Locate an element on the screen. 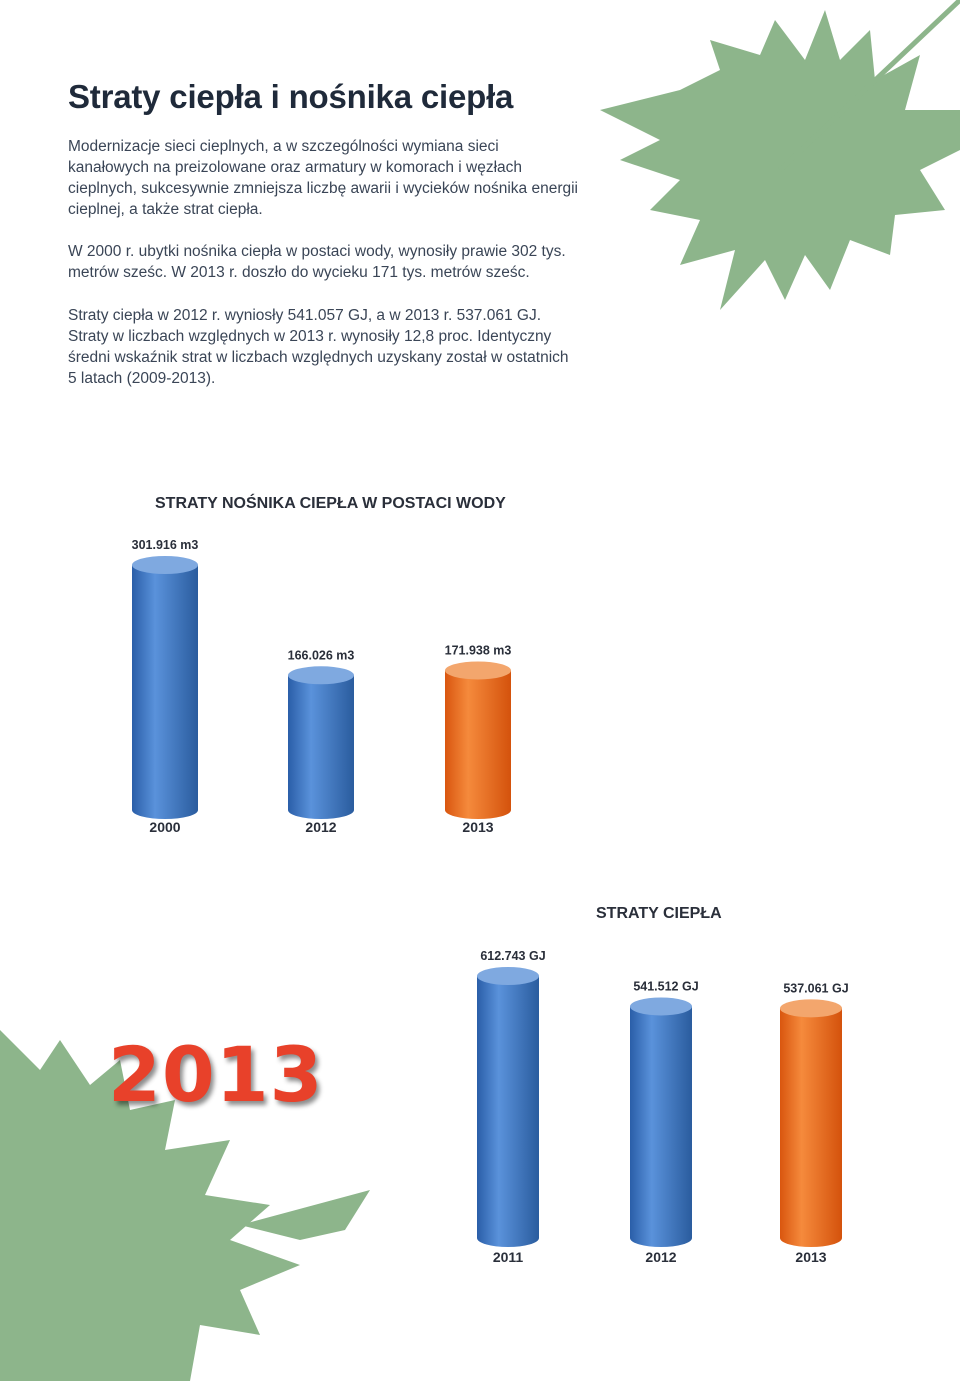  chart-category-label: 2011 is located at coordinates (508, 1257).